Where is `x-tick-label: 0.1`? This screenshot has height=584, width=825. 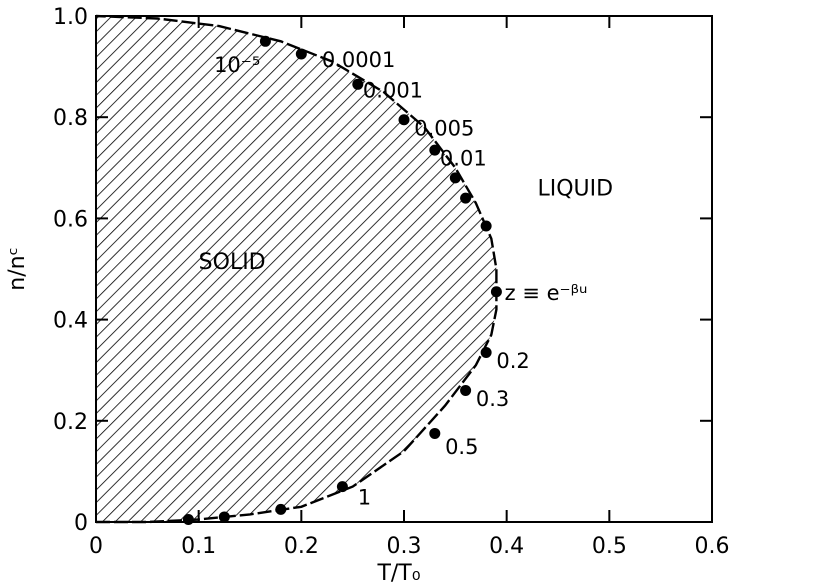 x-tick-label: 0.1 is located at coordinates (198, 546).